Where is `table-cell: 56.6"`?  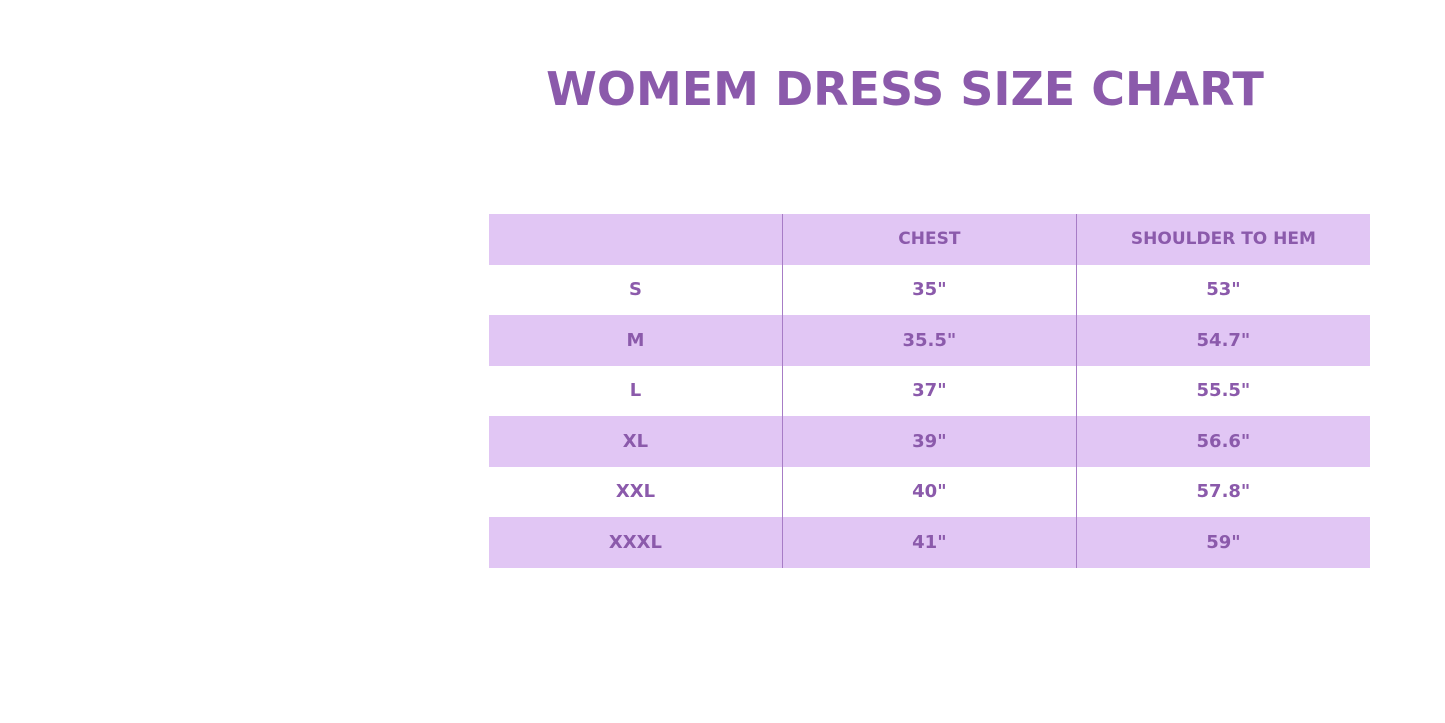 table-cell: 56.6" is located at coordinates (1222, 441).